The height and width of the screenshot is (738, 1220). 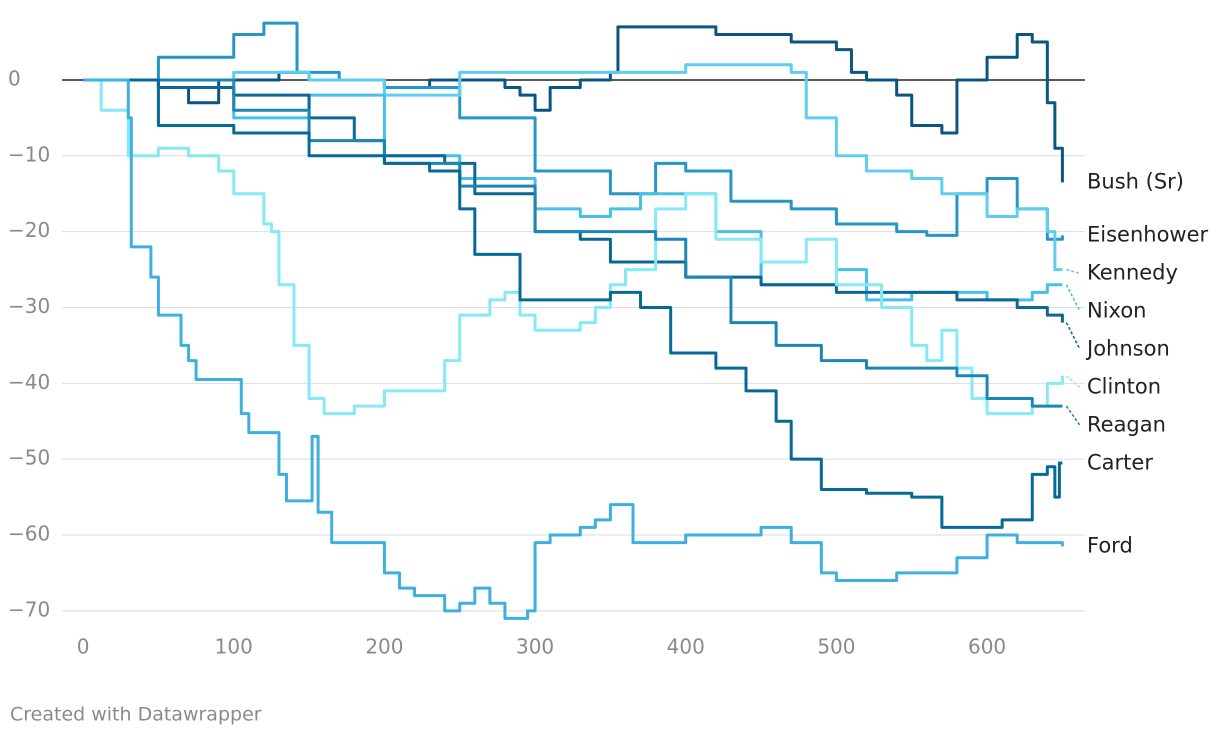 I want to click on series-label: Carter, so click(x=1120, y=462).